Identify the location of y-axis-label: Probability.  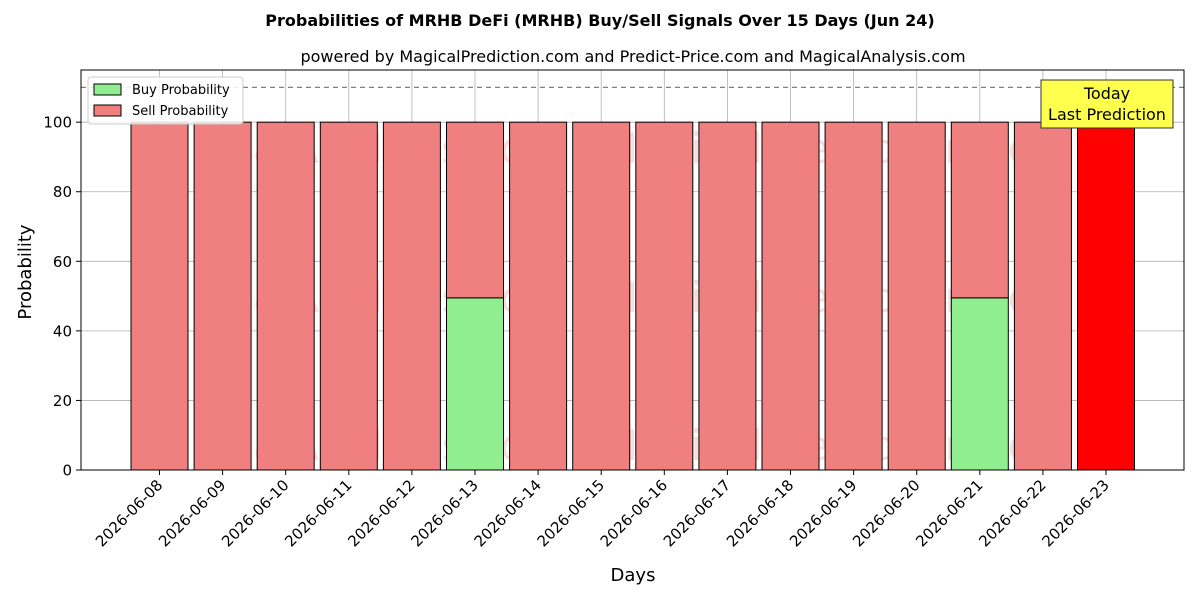
(25, 271).